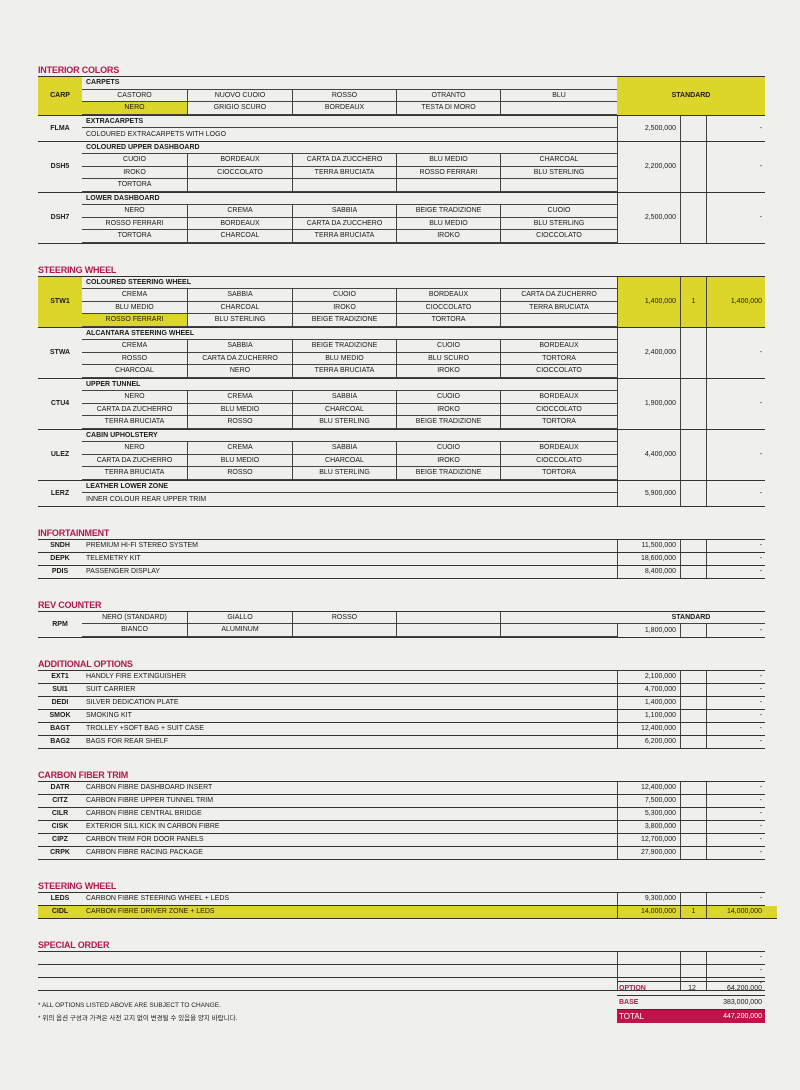  What do you see at coordinates (60, 558) in the screenshot?
I see `option-code: DEPK` at bounding box center [60, 558].